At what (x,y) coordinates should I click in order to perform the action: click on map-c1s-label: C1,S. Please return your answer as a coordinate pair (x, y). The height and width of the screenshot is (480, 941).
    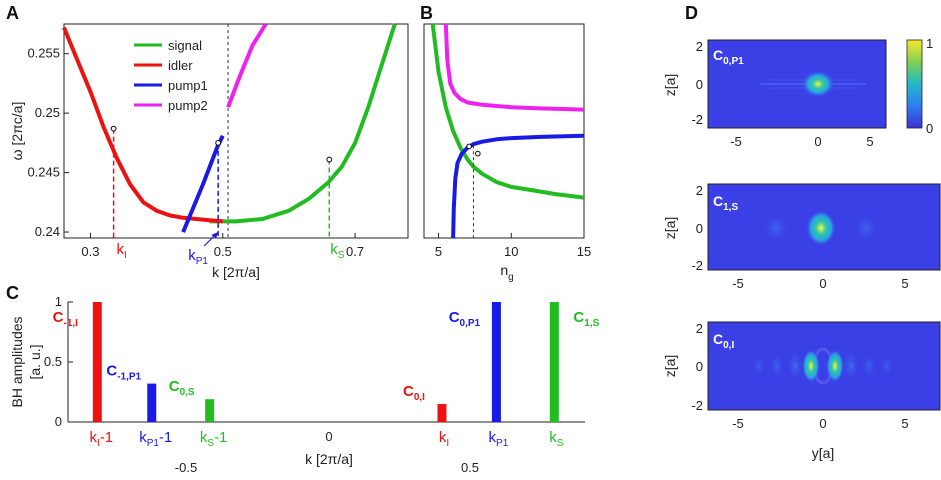
    Looking at the image, I should click on (725, 203).